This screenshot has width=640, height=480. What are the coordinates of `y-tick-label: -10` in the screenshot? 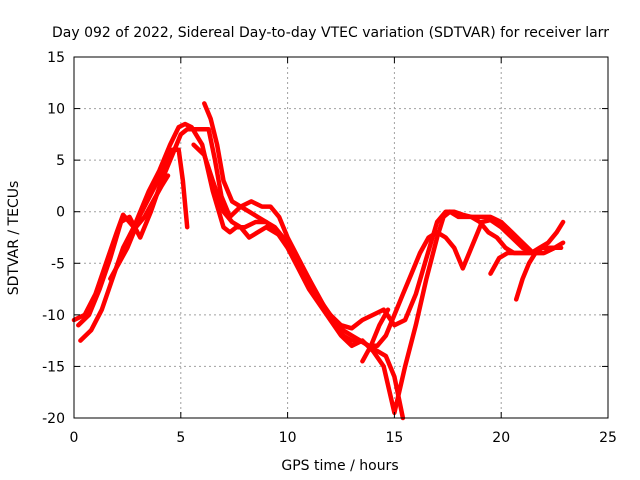 It's located at (53, 316).